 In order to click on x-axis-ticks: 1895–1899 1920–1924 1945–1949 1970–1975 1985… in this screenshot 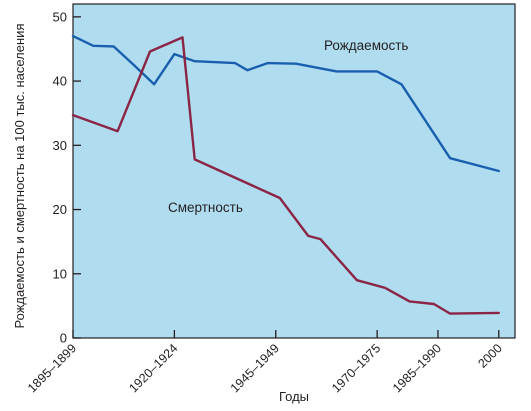, I will do `click(265, 362)`.